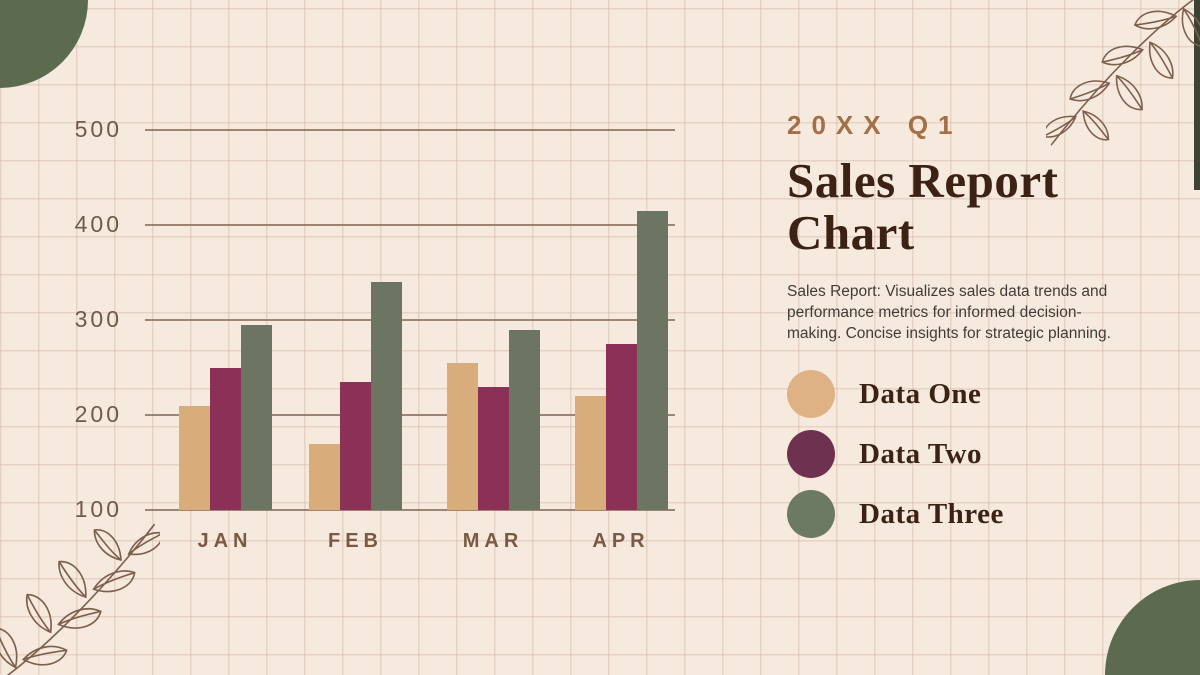 Image resolution: width=1200 pixels, height=675 pixels. Describe the element at coordinates (989, 394) in the screenshot. I see `legend-item-data-one: Data One` at that location.